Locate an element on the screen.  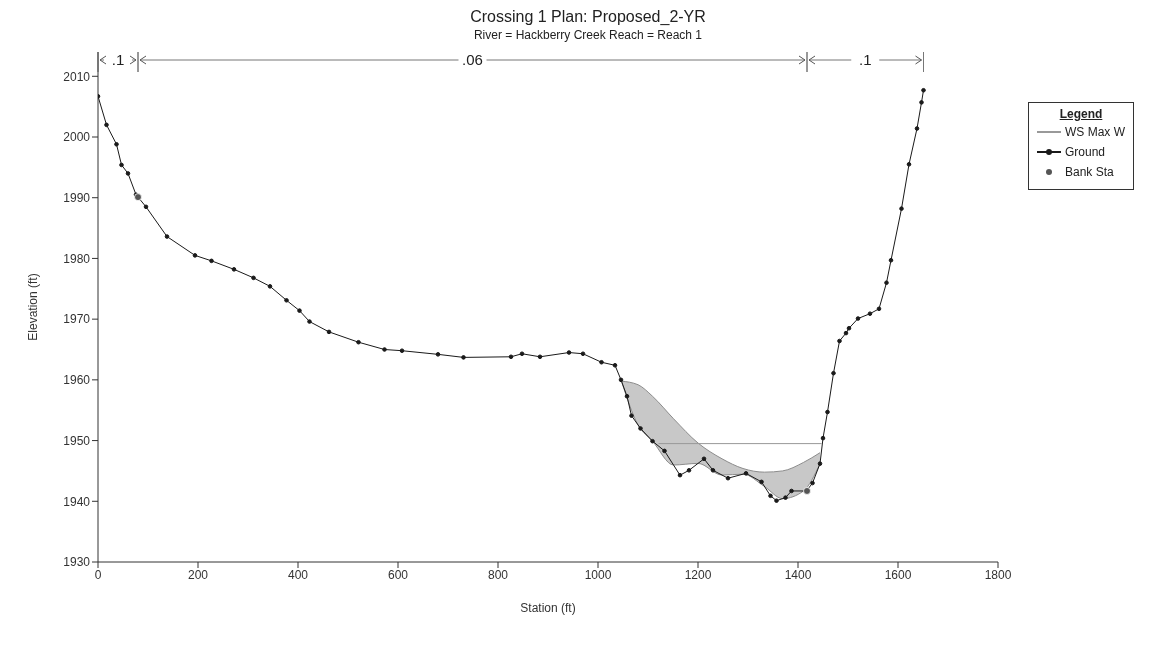
y-tick-label: 1960 is located at coordinates (77, 380).